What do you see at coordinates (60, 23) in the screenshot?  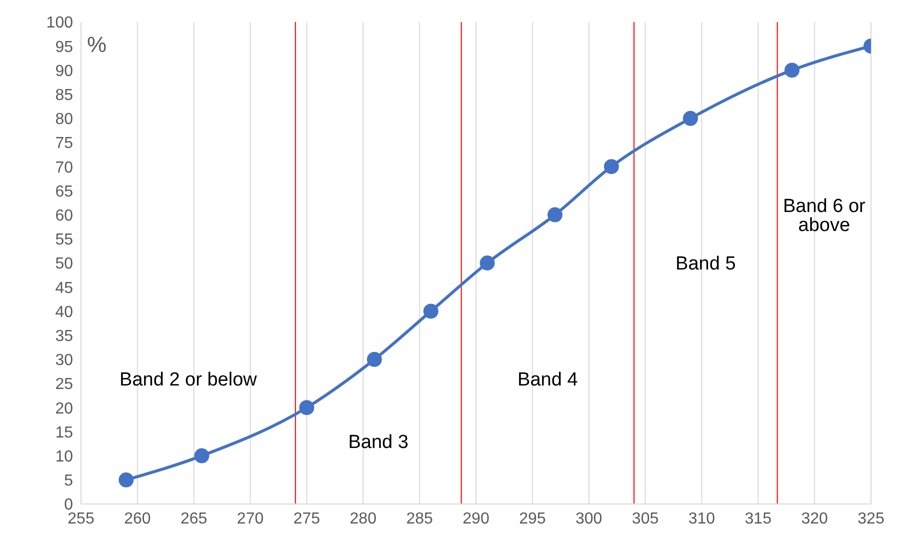 I see `y-tick-label: 100` at bounding box center [60, 23].